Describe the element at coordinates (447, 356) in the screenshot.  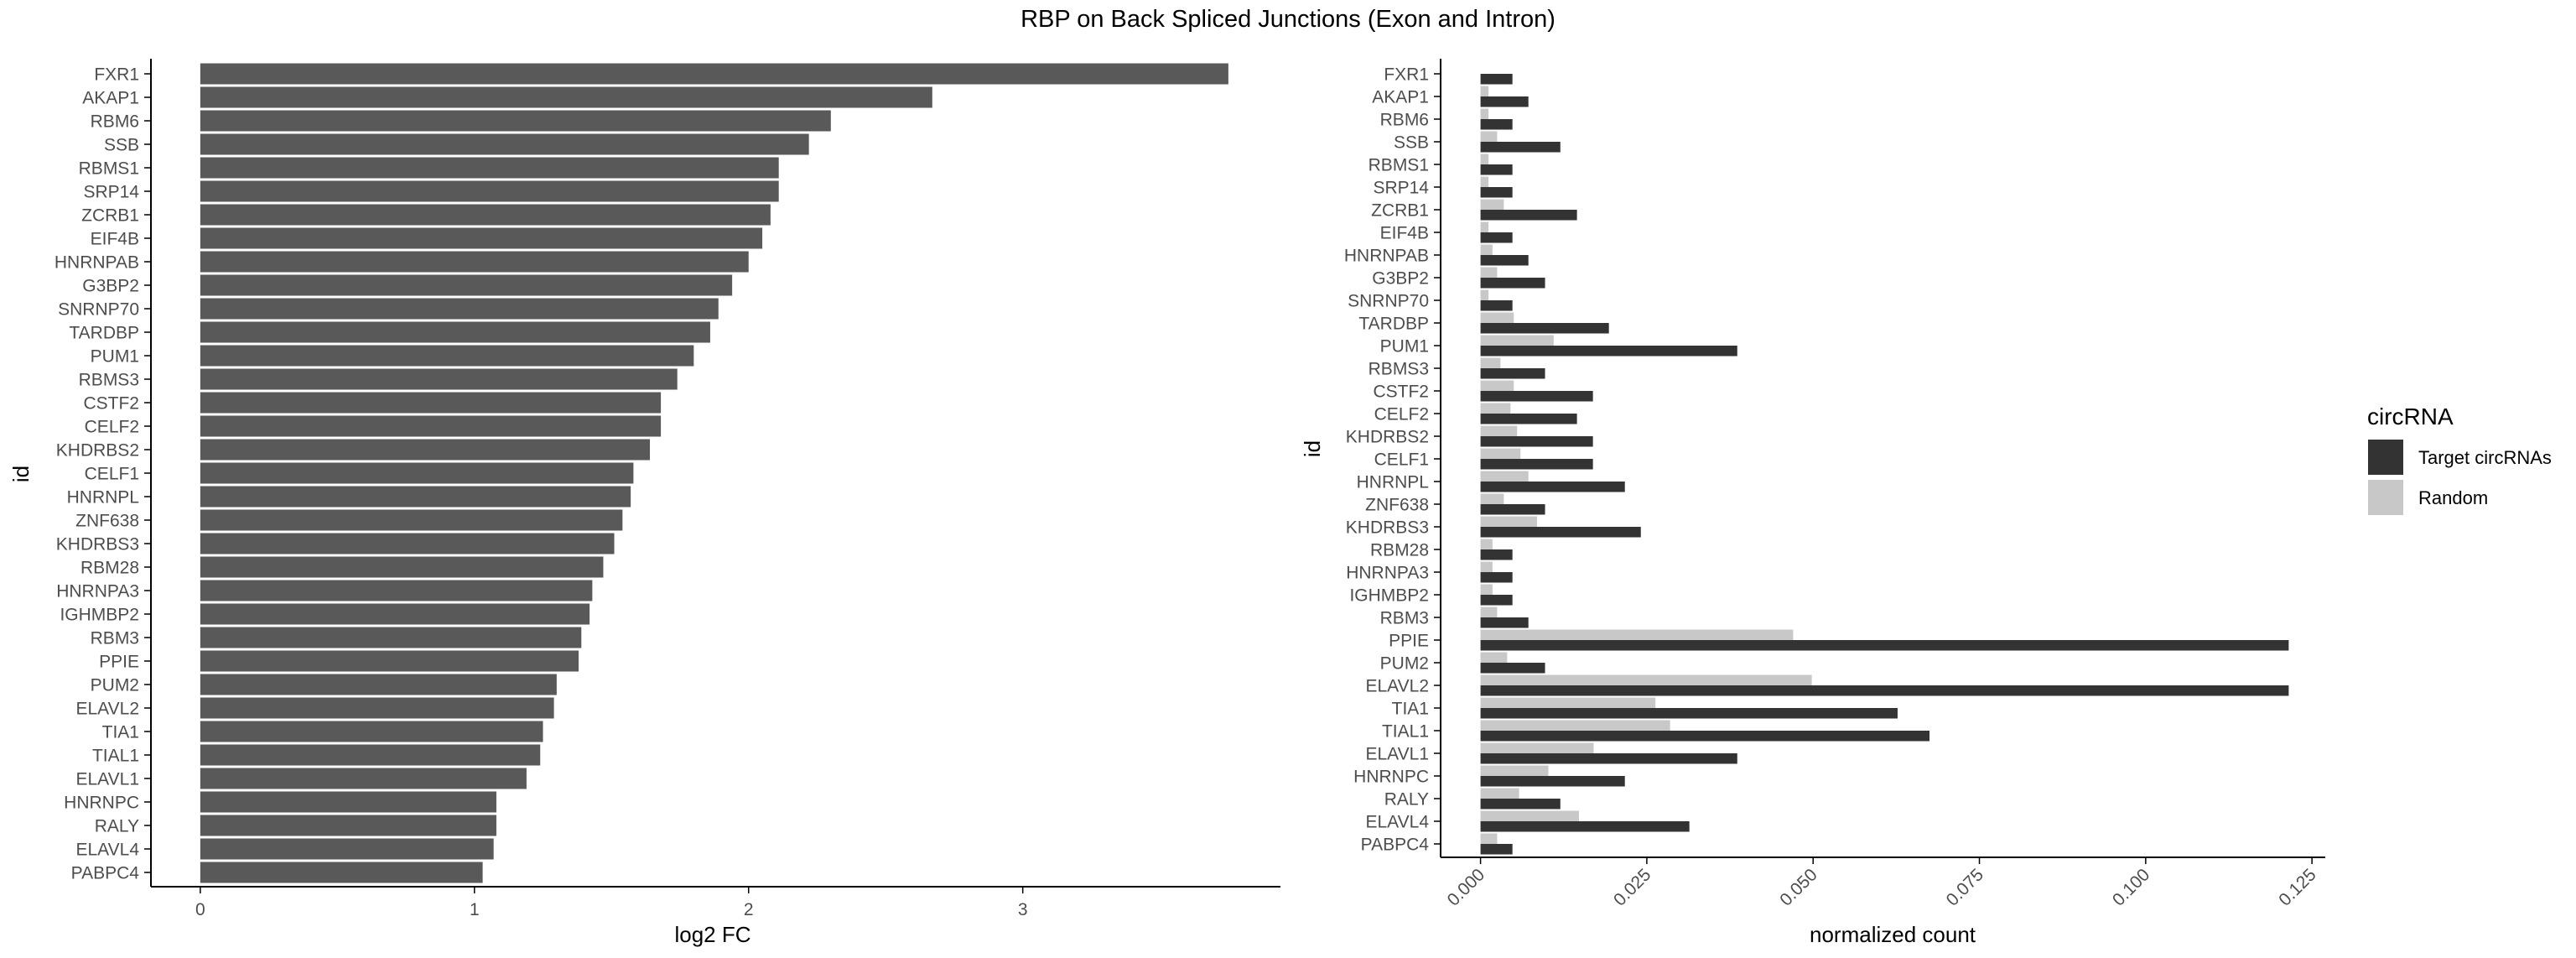
I see `bar-log2fc-pum1` at that location.